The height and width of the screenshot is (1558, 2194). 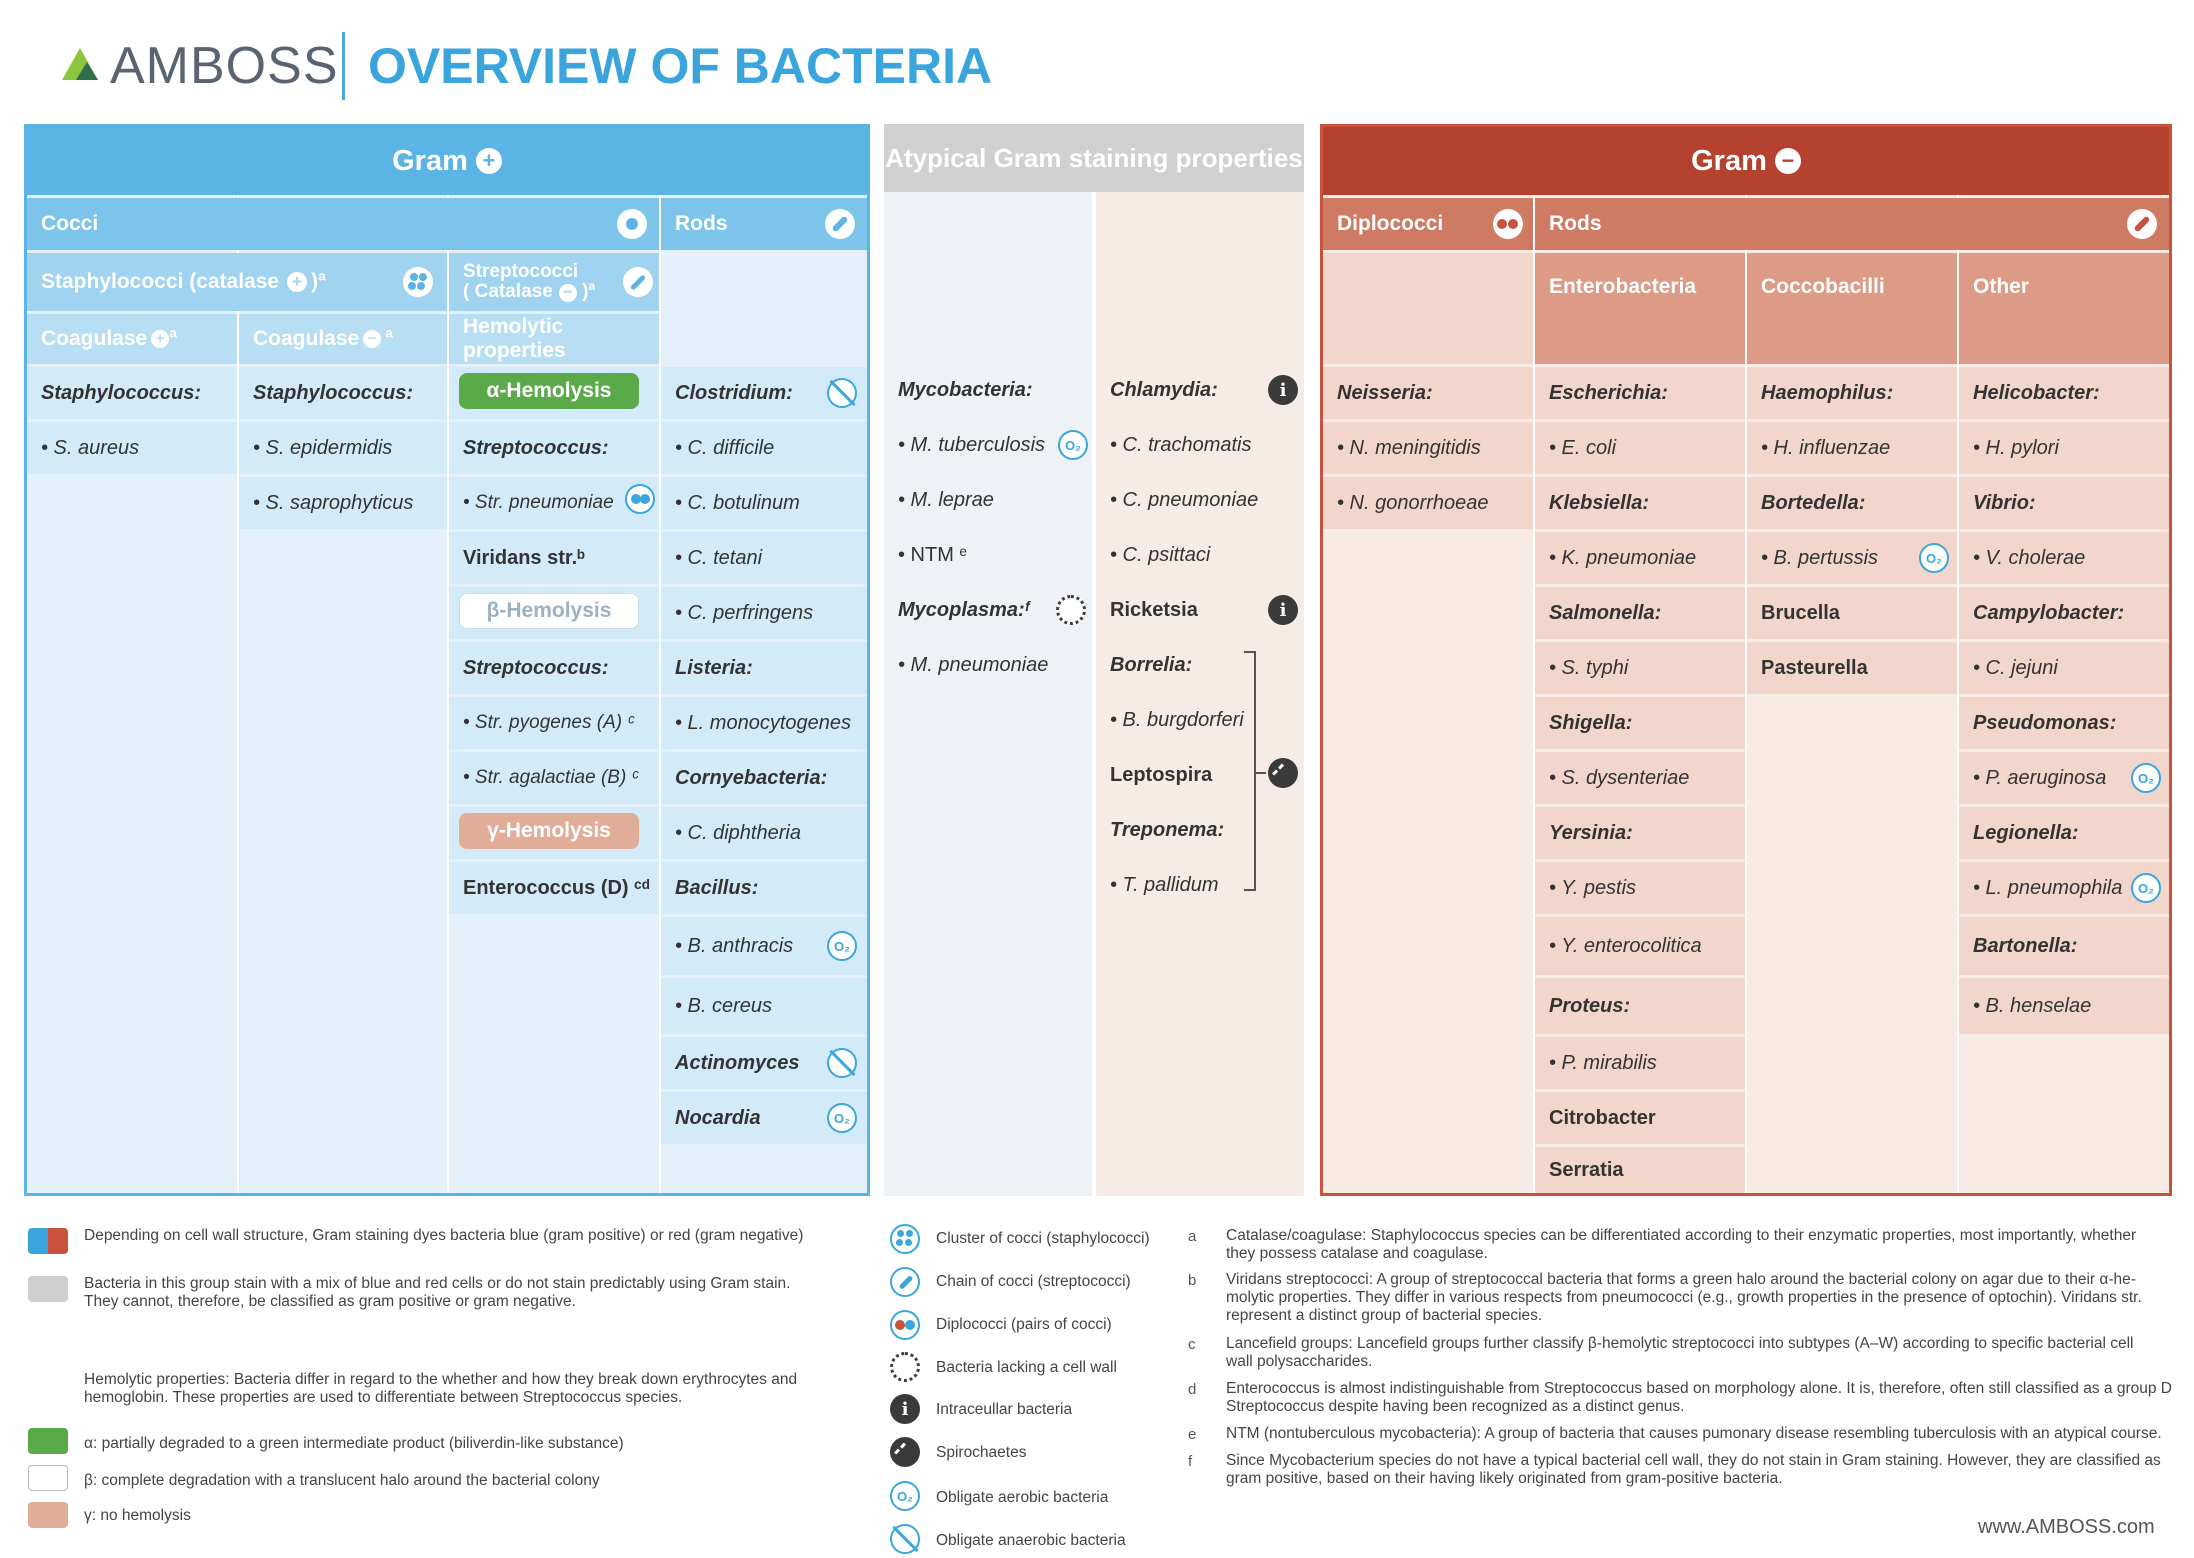 I want to click on genus-bacillus: Bacillus:, so click(x=764, y=888).